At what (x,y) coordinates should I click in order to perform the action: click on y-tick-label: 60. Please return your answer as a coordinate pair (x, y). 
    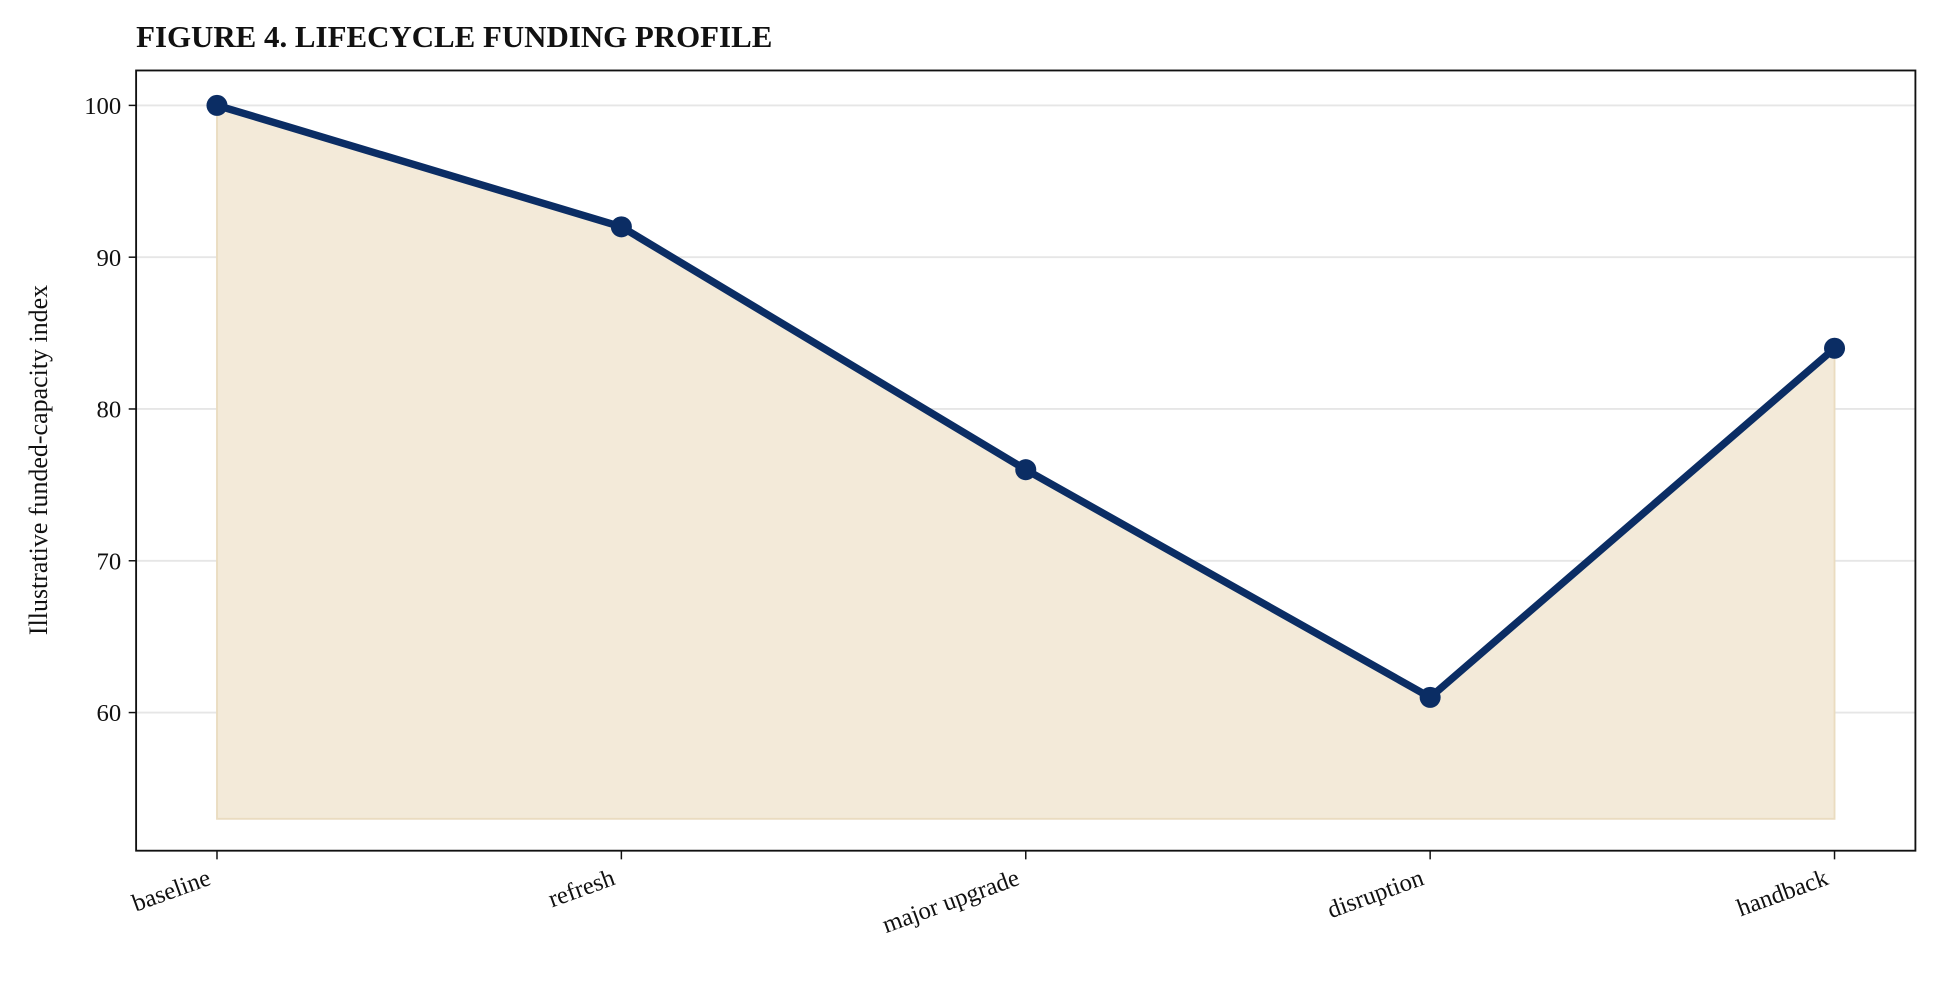
    Looking at the image, I should click on (109, 713).